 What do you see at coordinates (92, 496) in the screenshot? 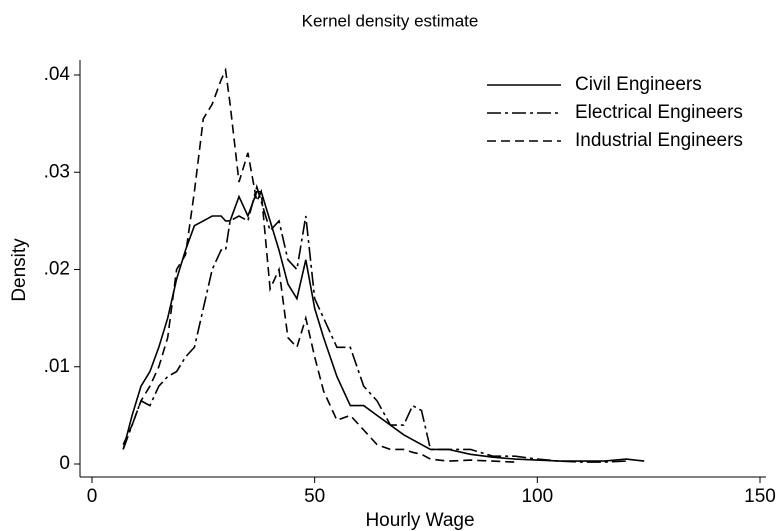
I see `x-tick-label: 0` at bounding box center [92, 496].